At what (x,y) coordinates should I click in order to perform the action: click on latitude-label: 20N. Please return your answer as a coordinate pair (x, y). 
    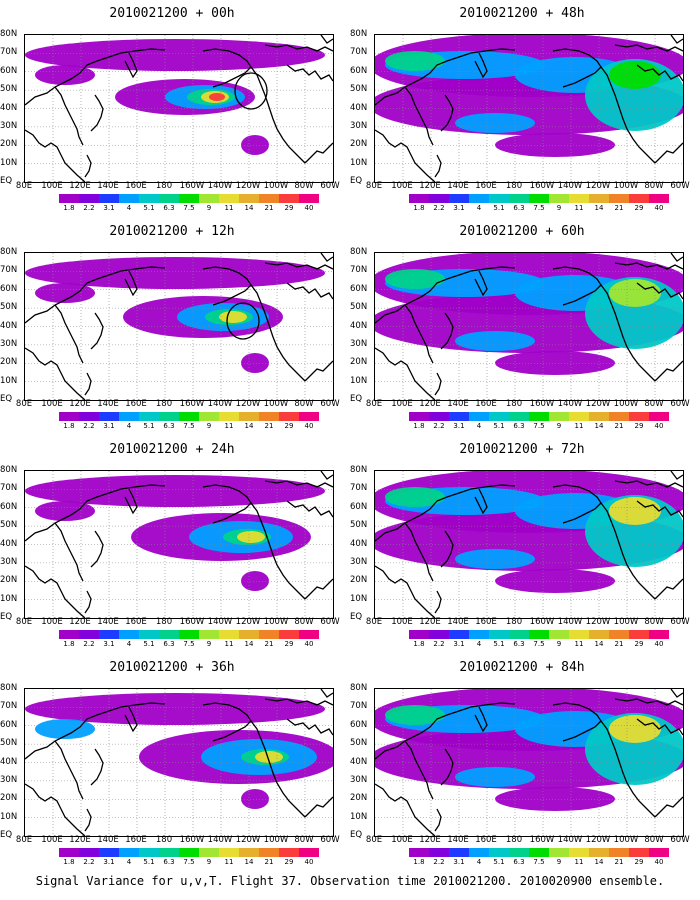
    Looking at the image, I should click on (9, 362).